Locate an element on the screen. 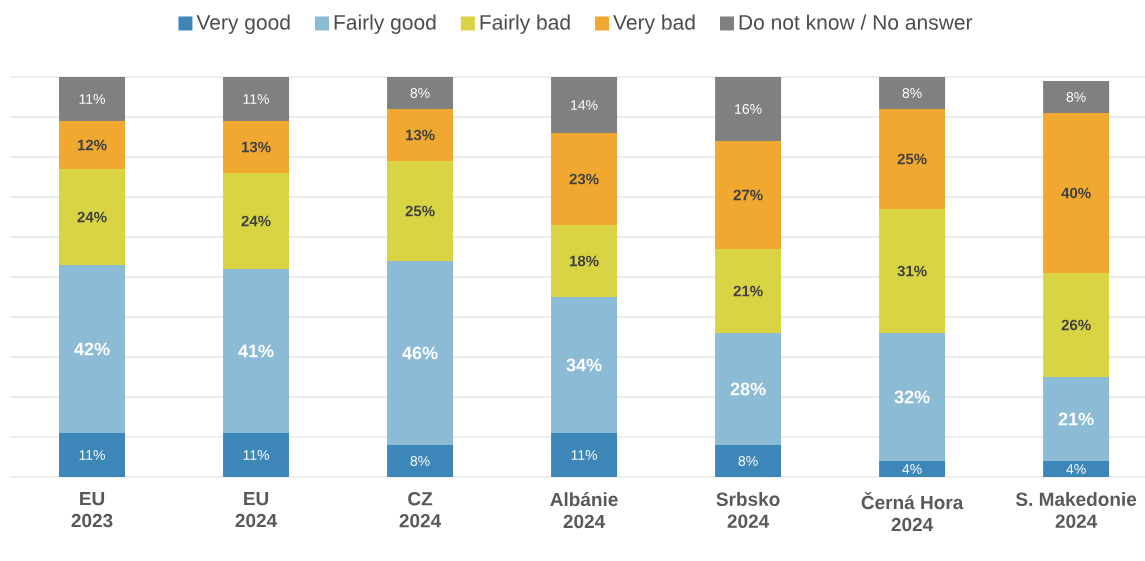 The width and height of the screenshot is (1145, 561). x-tick-label: S. Makedonie 2024 is located at coordinates (1076, 510).